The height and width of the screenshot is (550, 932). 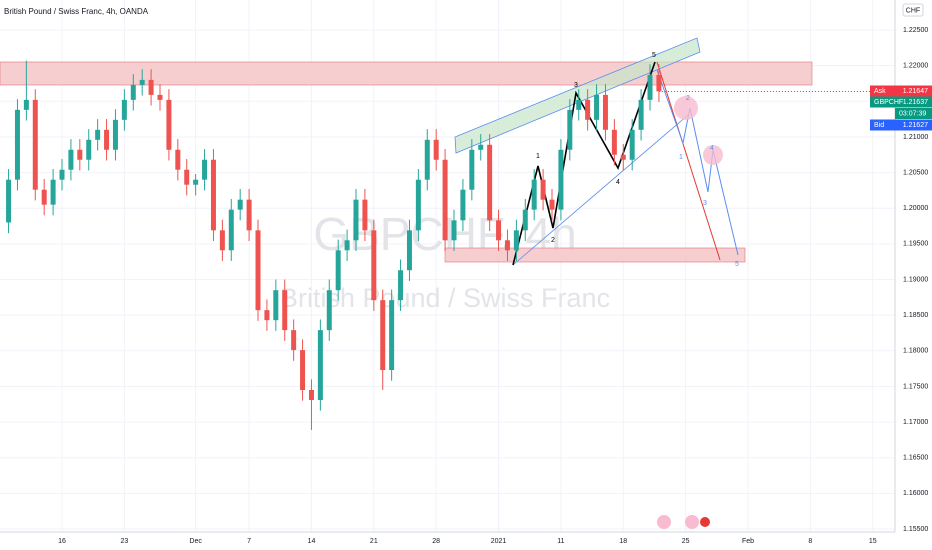 What do you see at coordinates (686, 541) in the screenshot?
I see `x-tick-label: 25` at bounding box center [686, 541].